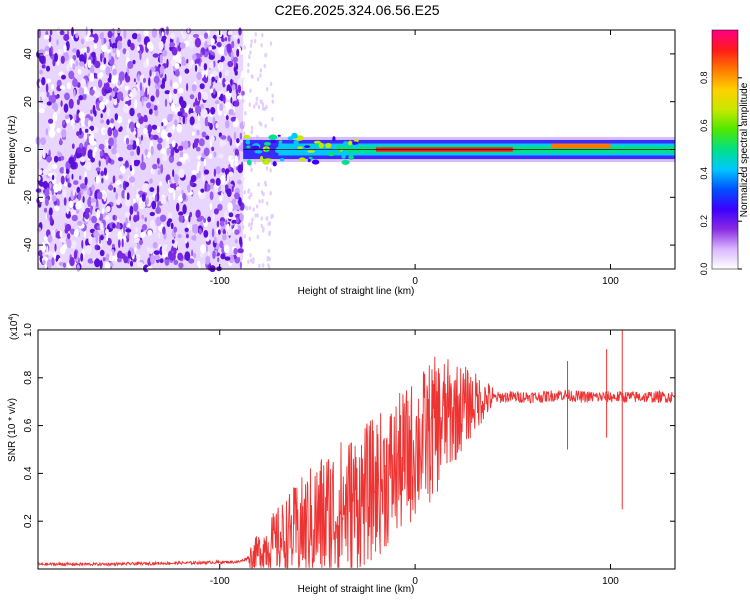 The height and width of the screenshot is (600, 750). Describe the element at coordinates (14, 326) in the screenshot. I see `svg-text: (x104)` at that location.